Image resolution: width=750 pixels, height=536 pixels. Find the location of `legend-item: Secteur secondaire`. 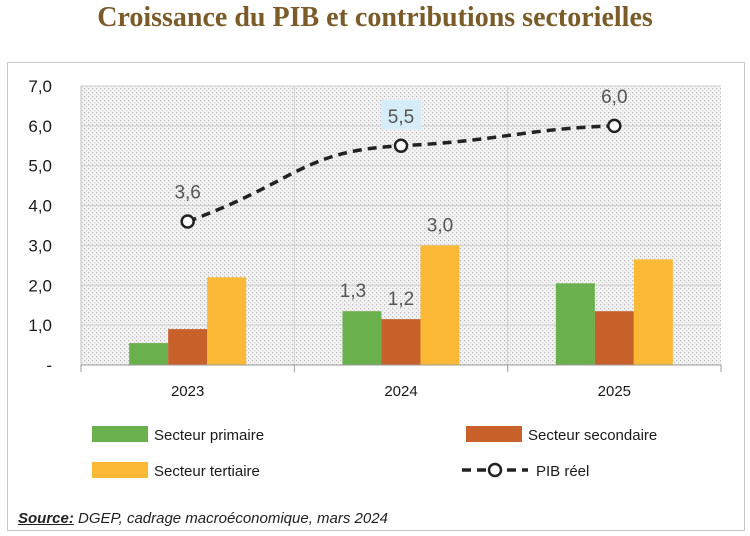

legend-item: Secteur secondaire is located at coordinates (561, 435).